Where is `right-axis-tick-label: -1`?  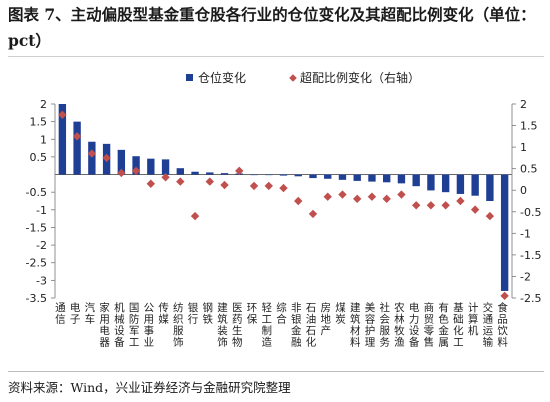
right-axis-tick-label: -1 is located at coordinates (525, 233).